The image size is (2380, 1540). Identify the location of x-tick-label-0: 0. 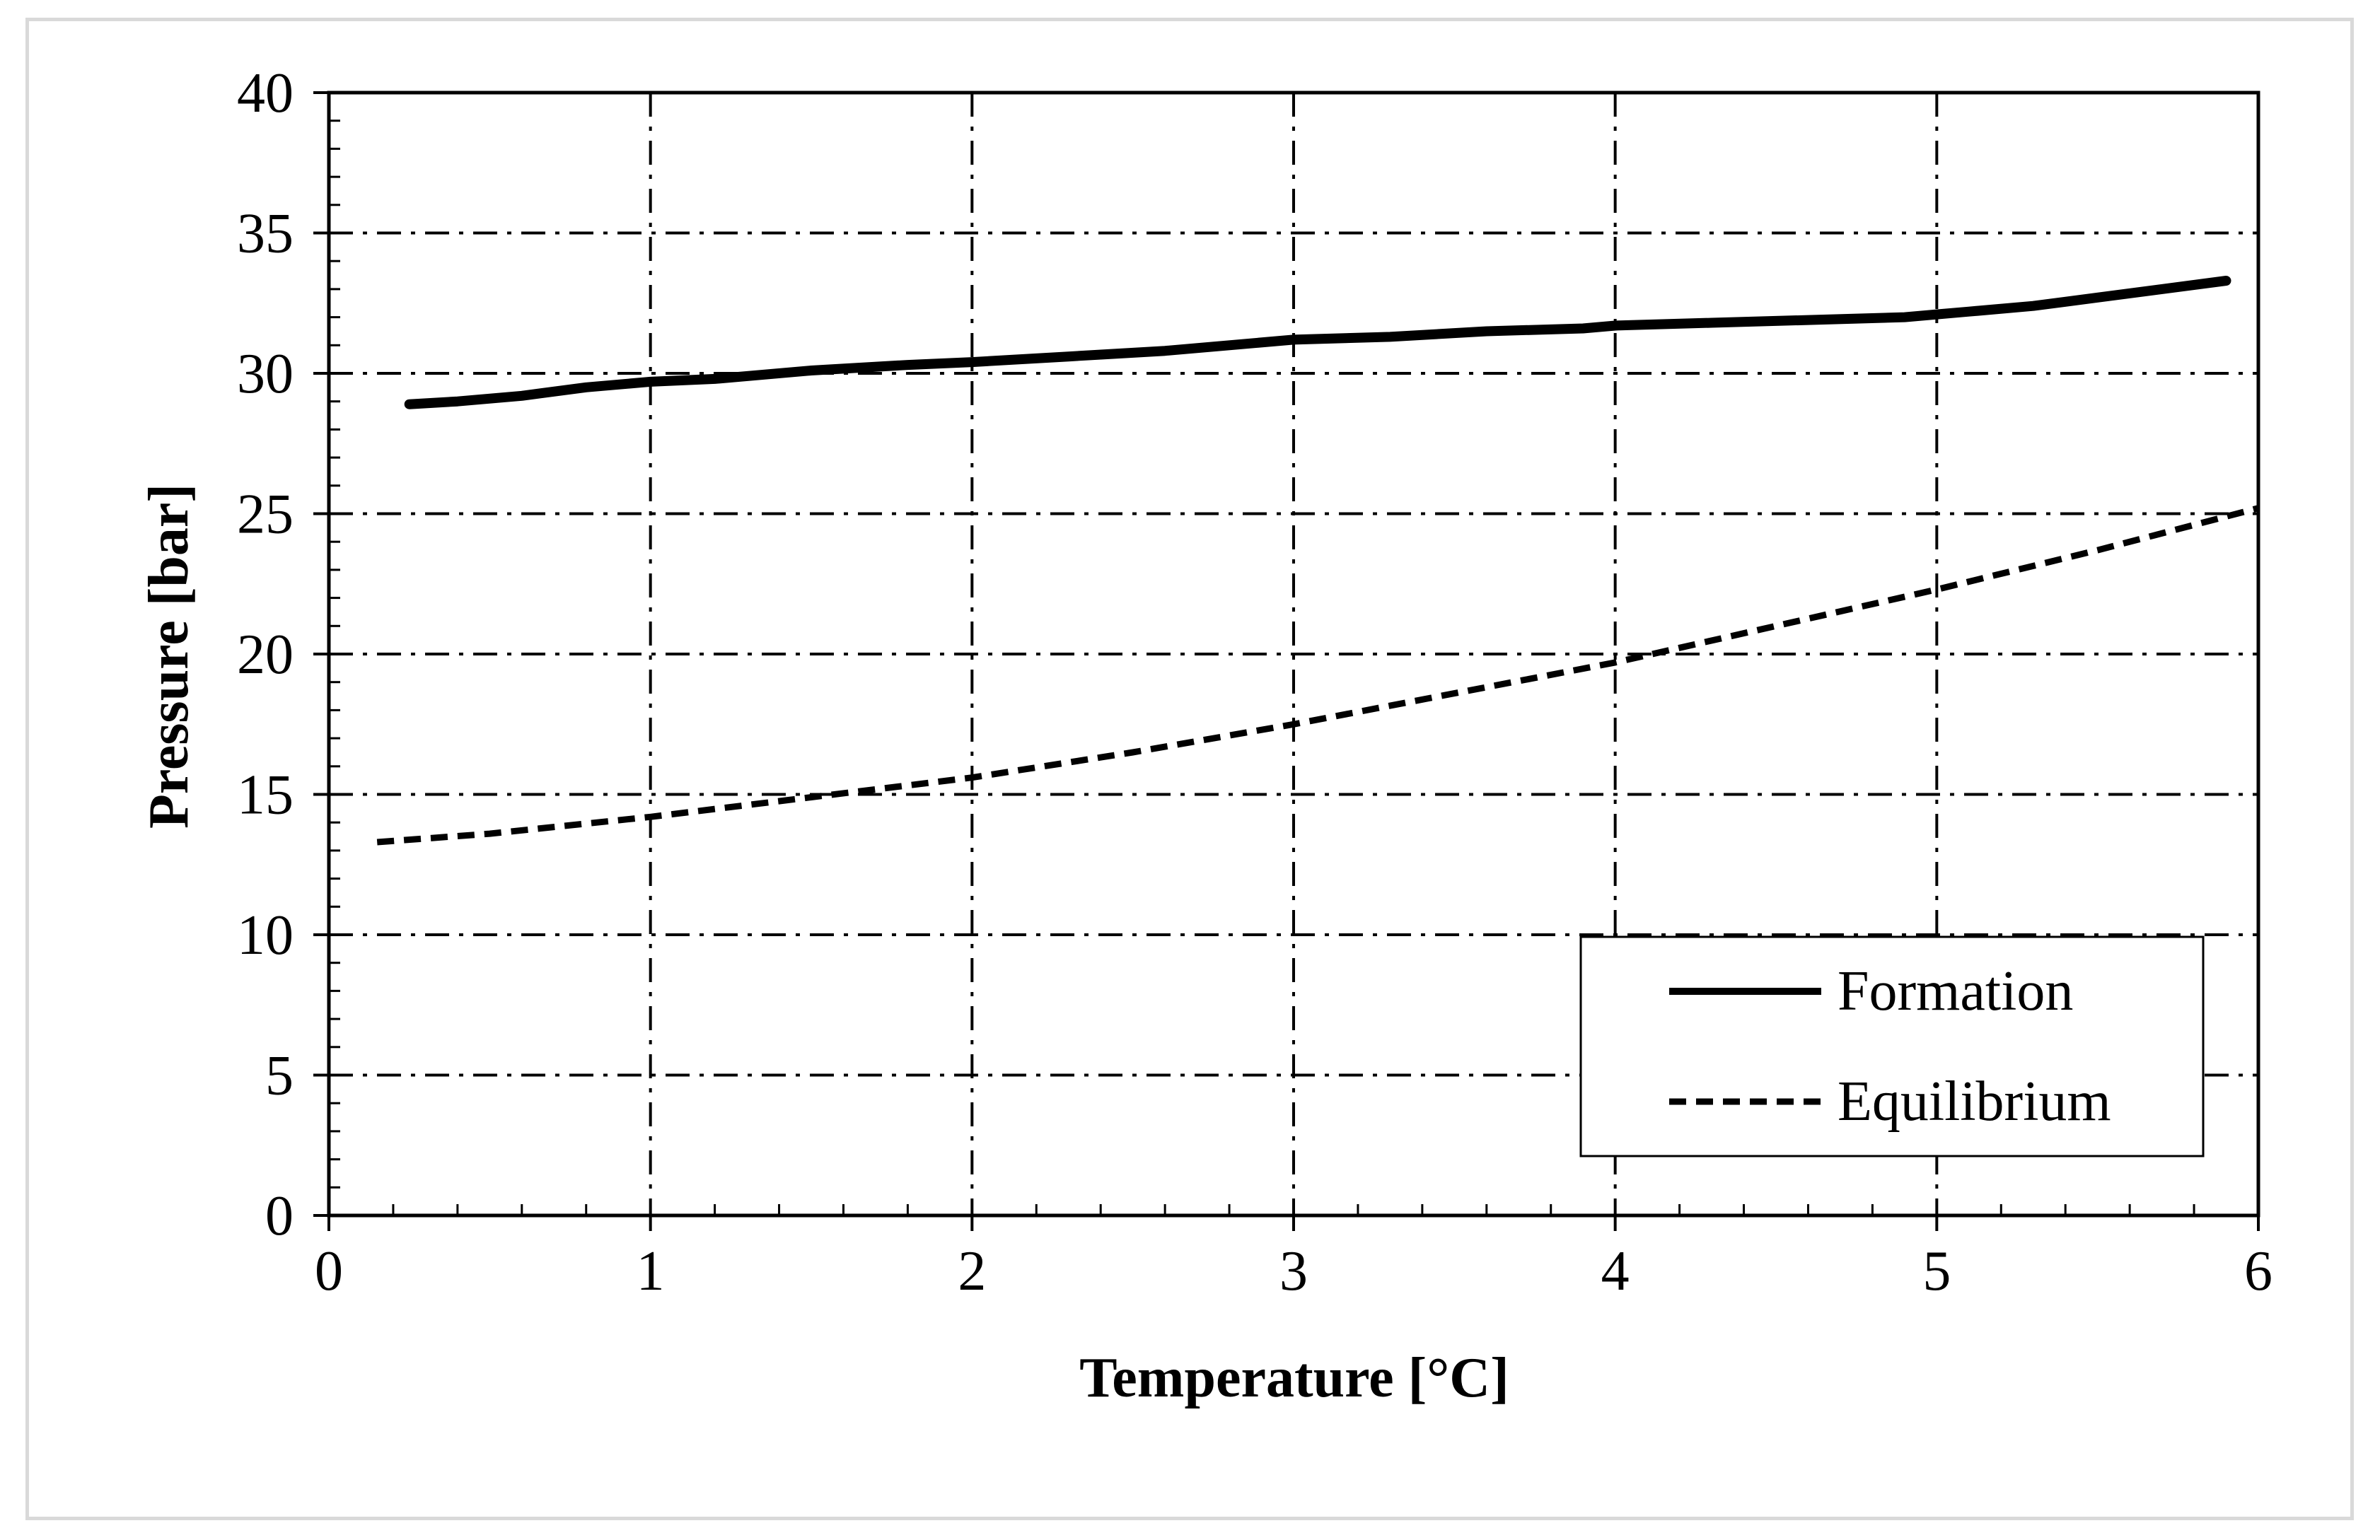
(329, 1271).